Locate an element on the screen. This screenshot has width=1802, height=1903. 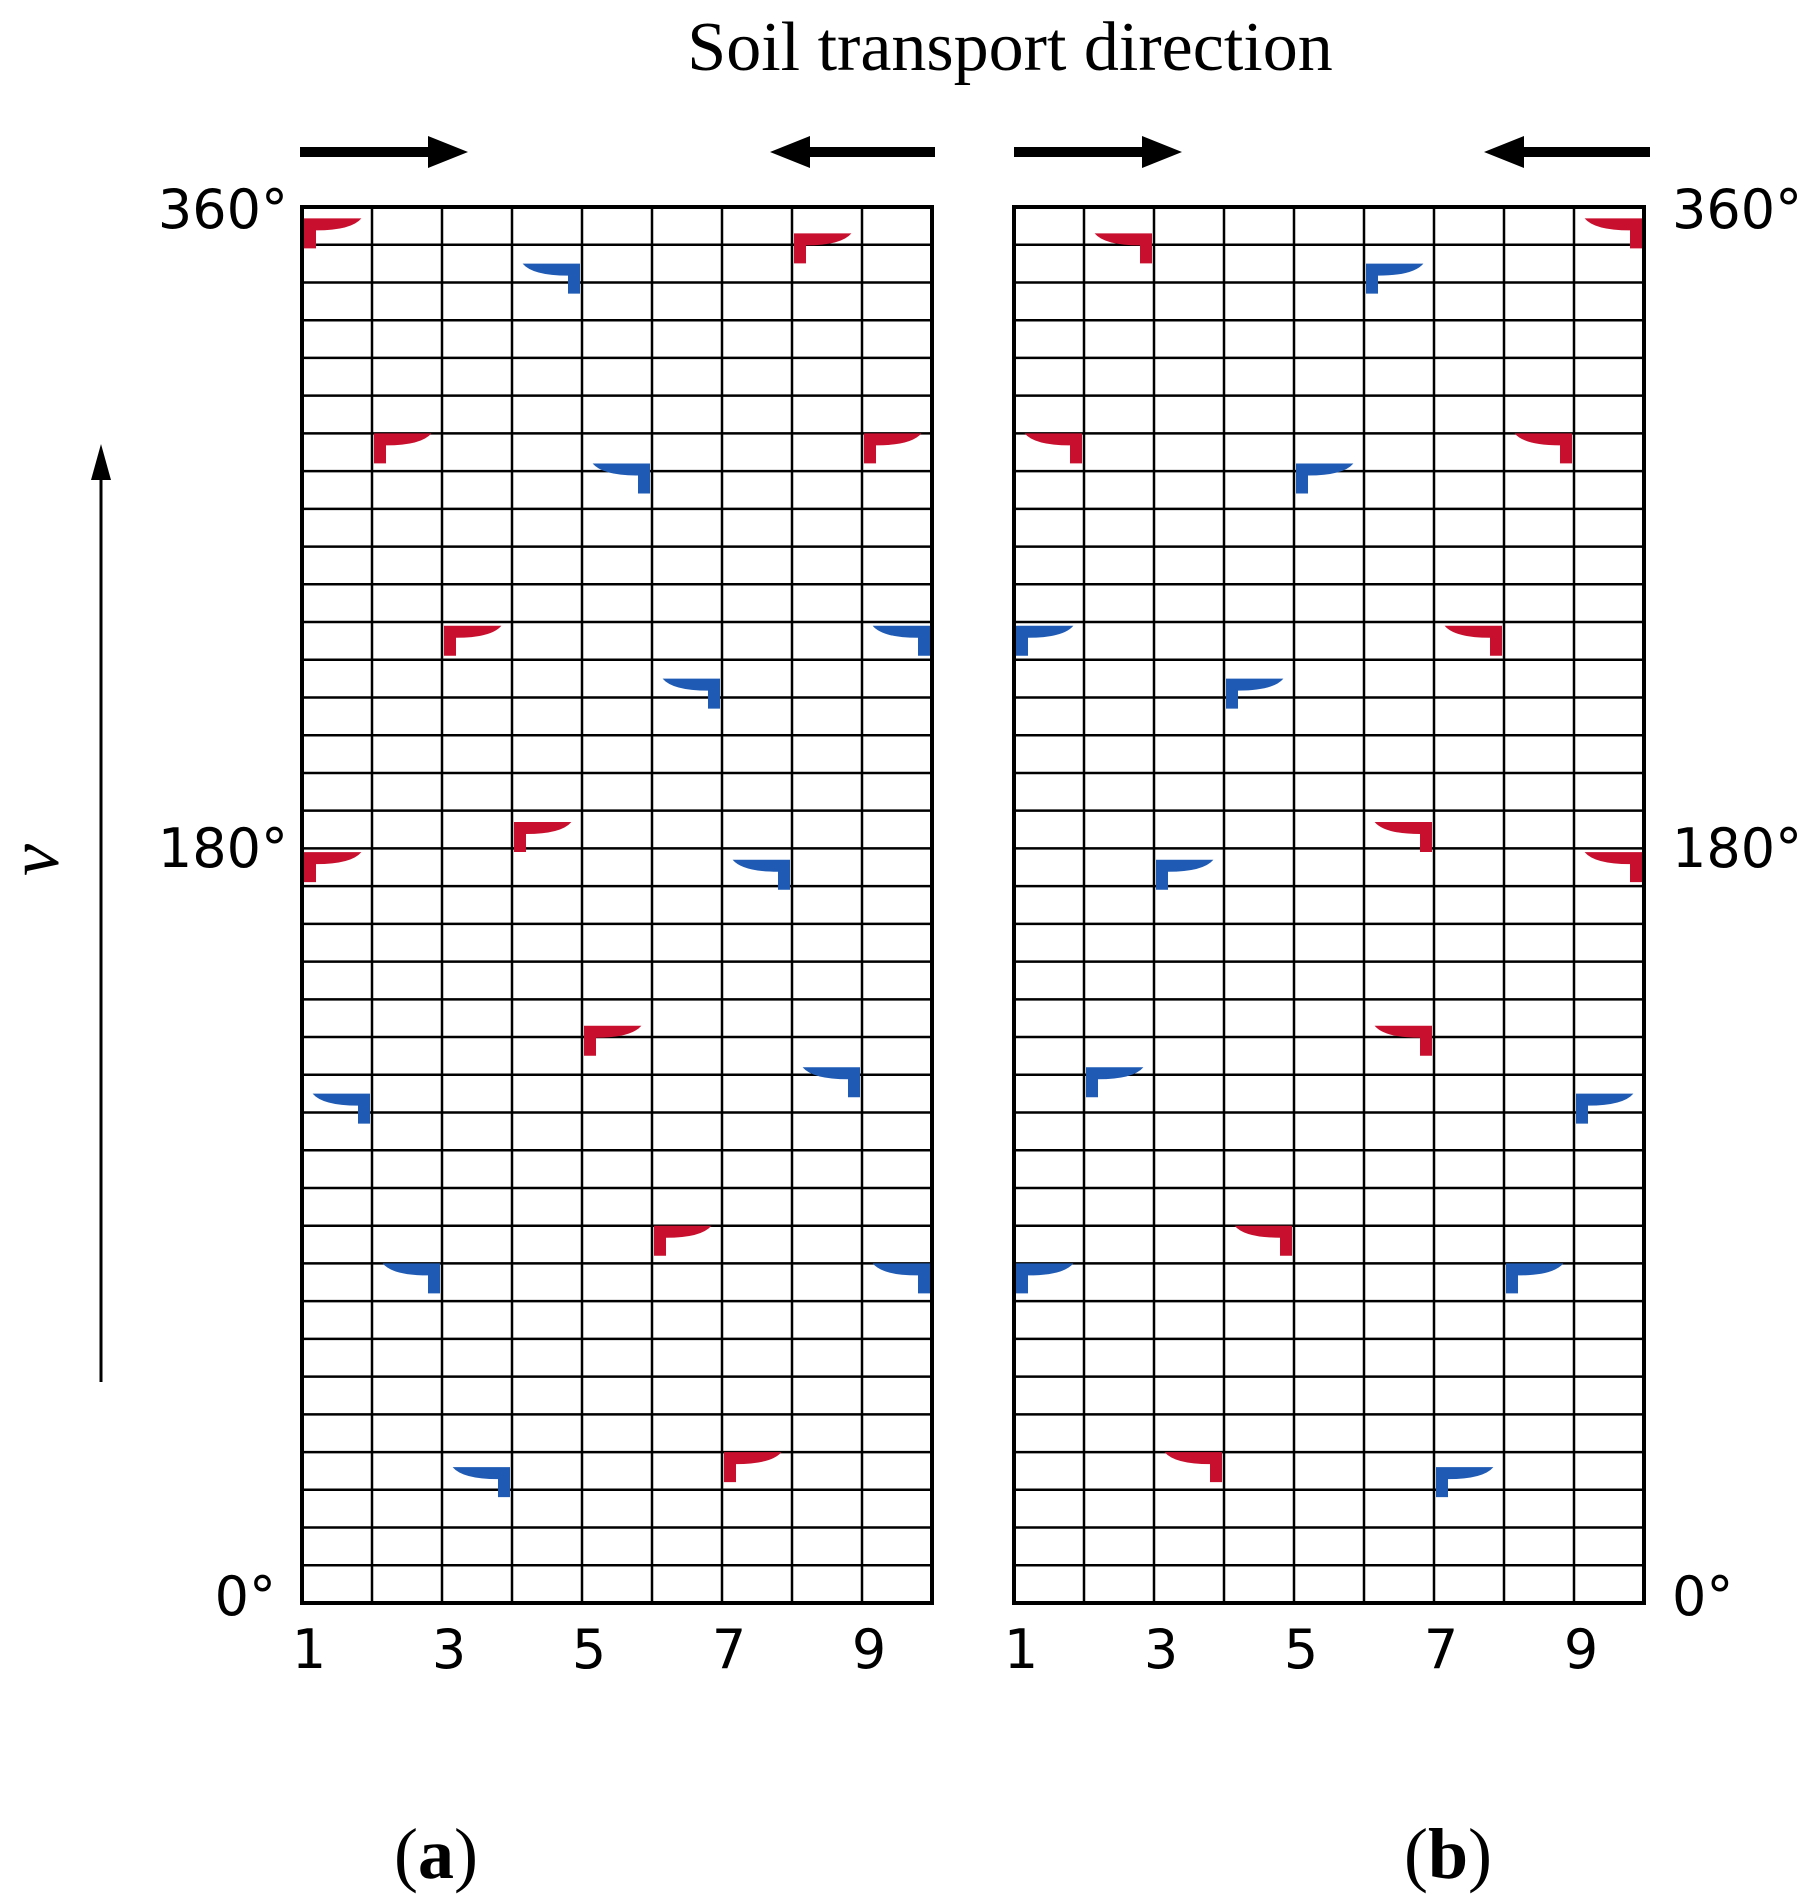
angle-label-360-left: 360° is located at coordinates (223, 209).